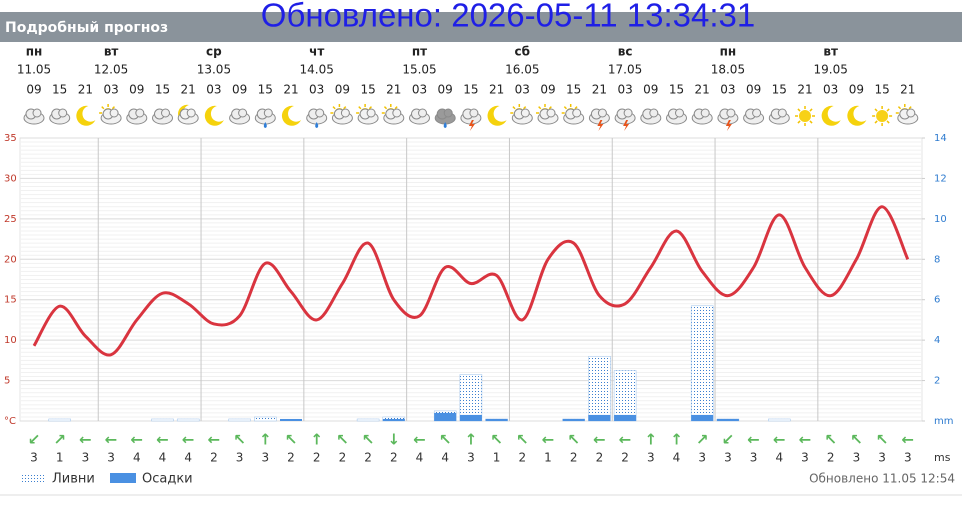 Image resolution: width=980 pixels, height=512 pixels. What do you see at coordinates (10, 259) in the screenshot?
I see `y-tick-label: 20` at bounding box center [10, 259].